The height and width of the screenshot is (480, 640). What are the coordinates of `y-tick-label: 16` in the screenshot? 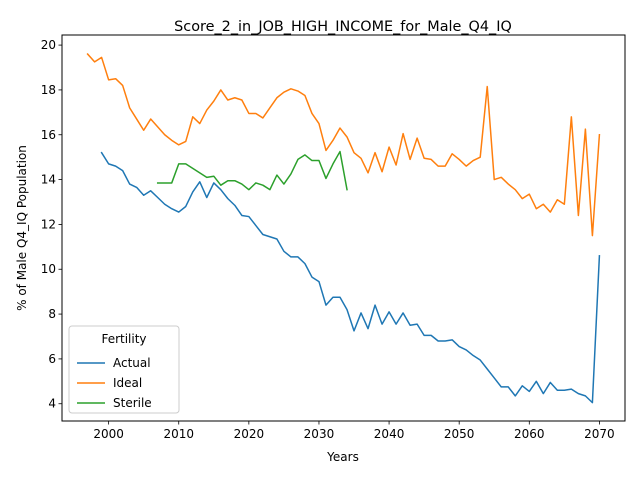 It's located at (48, 135).